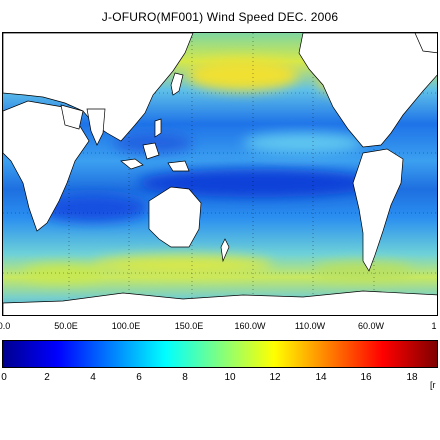 The height and width of the screenshot is (440, 440). What do you see at coordinates (158, 128) in the screenshot?
I see `philippines` at bounding box center [158, 128].